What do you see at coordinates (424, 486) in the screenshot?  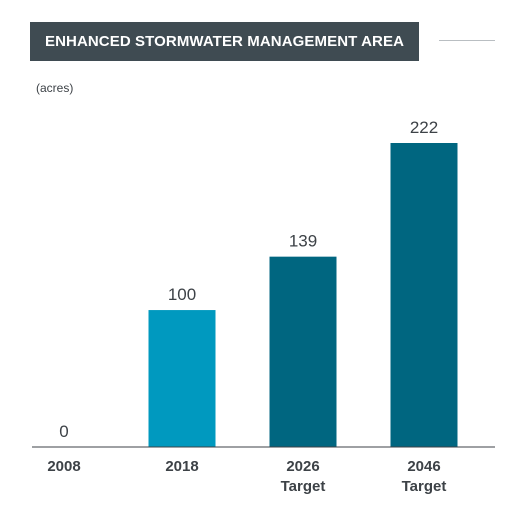 I see `category-sublabel-2046: Target` at bounding box center [424, 486].